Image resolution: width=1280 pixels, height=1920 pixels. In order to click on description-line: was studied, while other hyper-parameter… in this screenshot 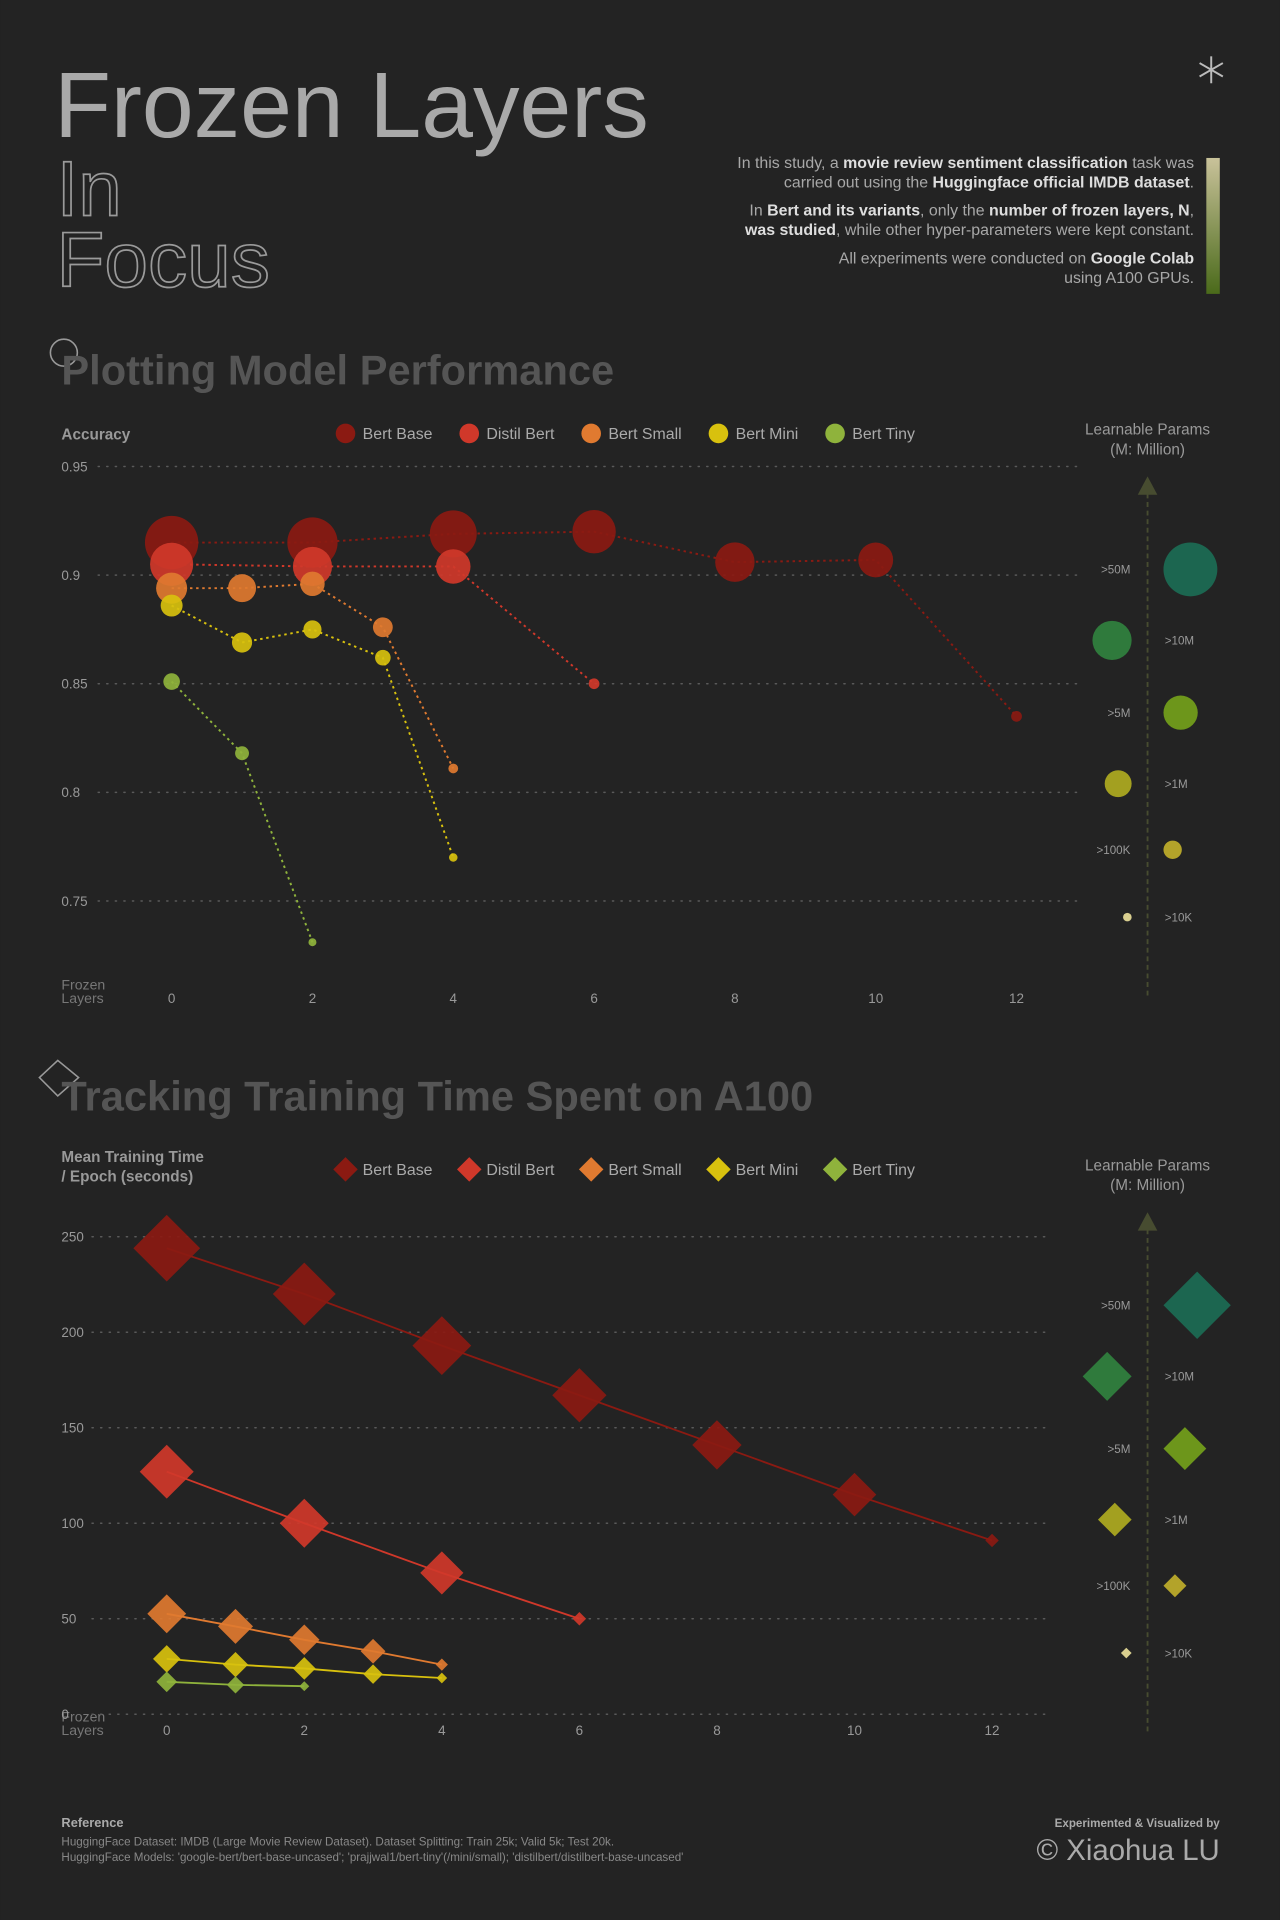, I will do `click(969, 230)`.